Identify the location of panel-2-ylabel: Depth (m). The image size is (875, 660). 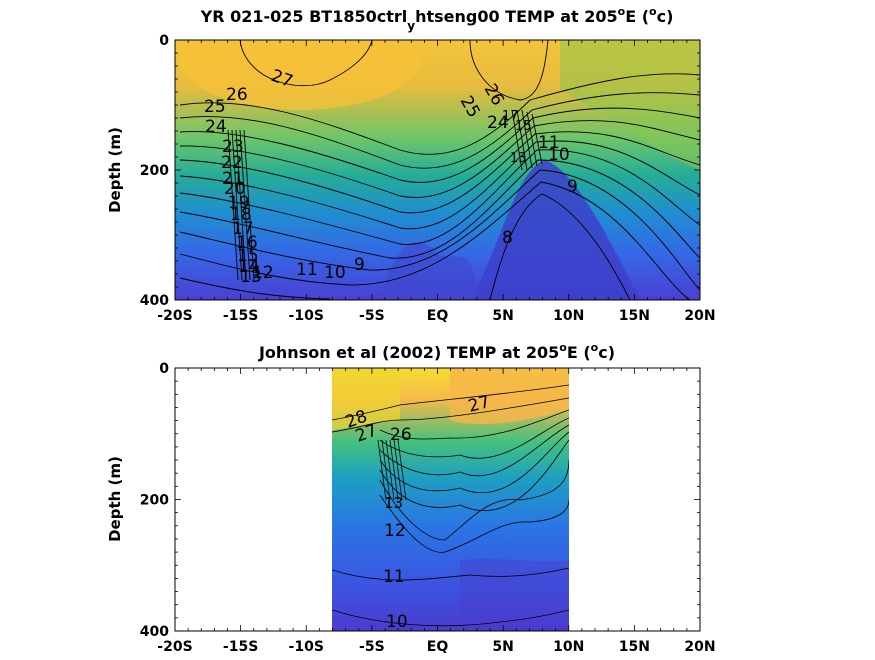
(115, 499).